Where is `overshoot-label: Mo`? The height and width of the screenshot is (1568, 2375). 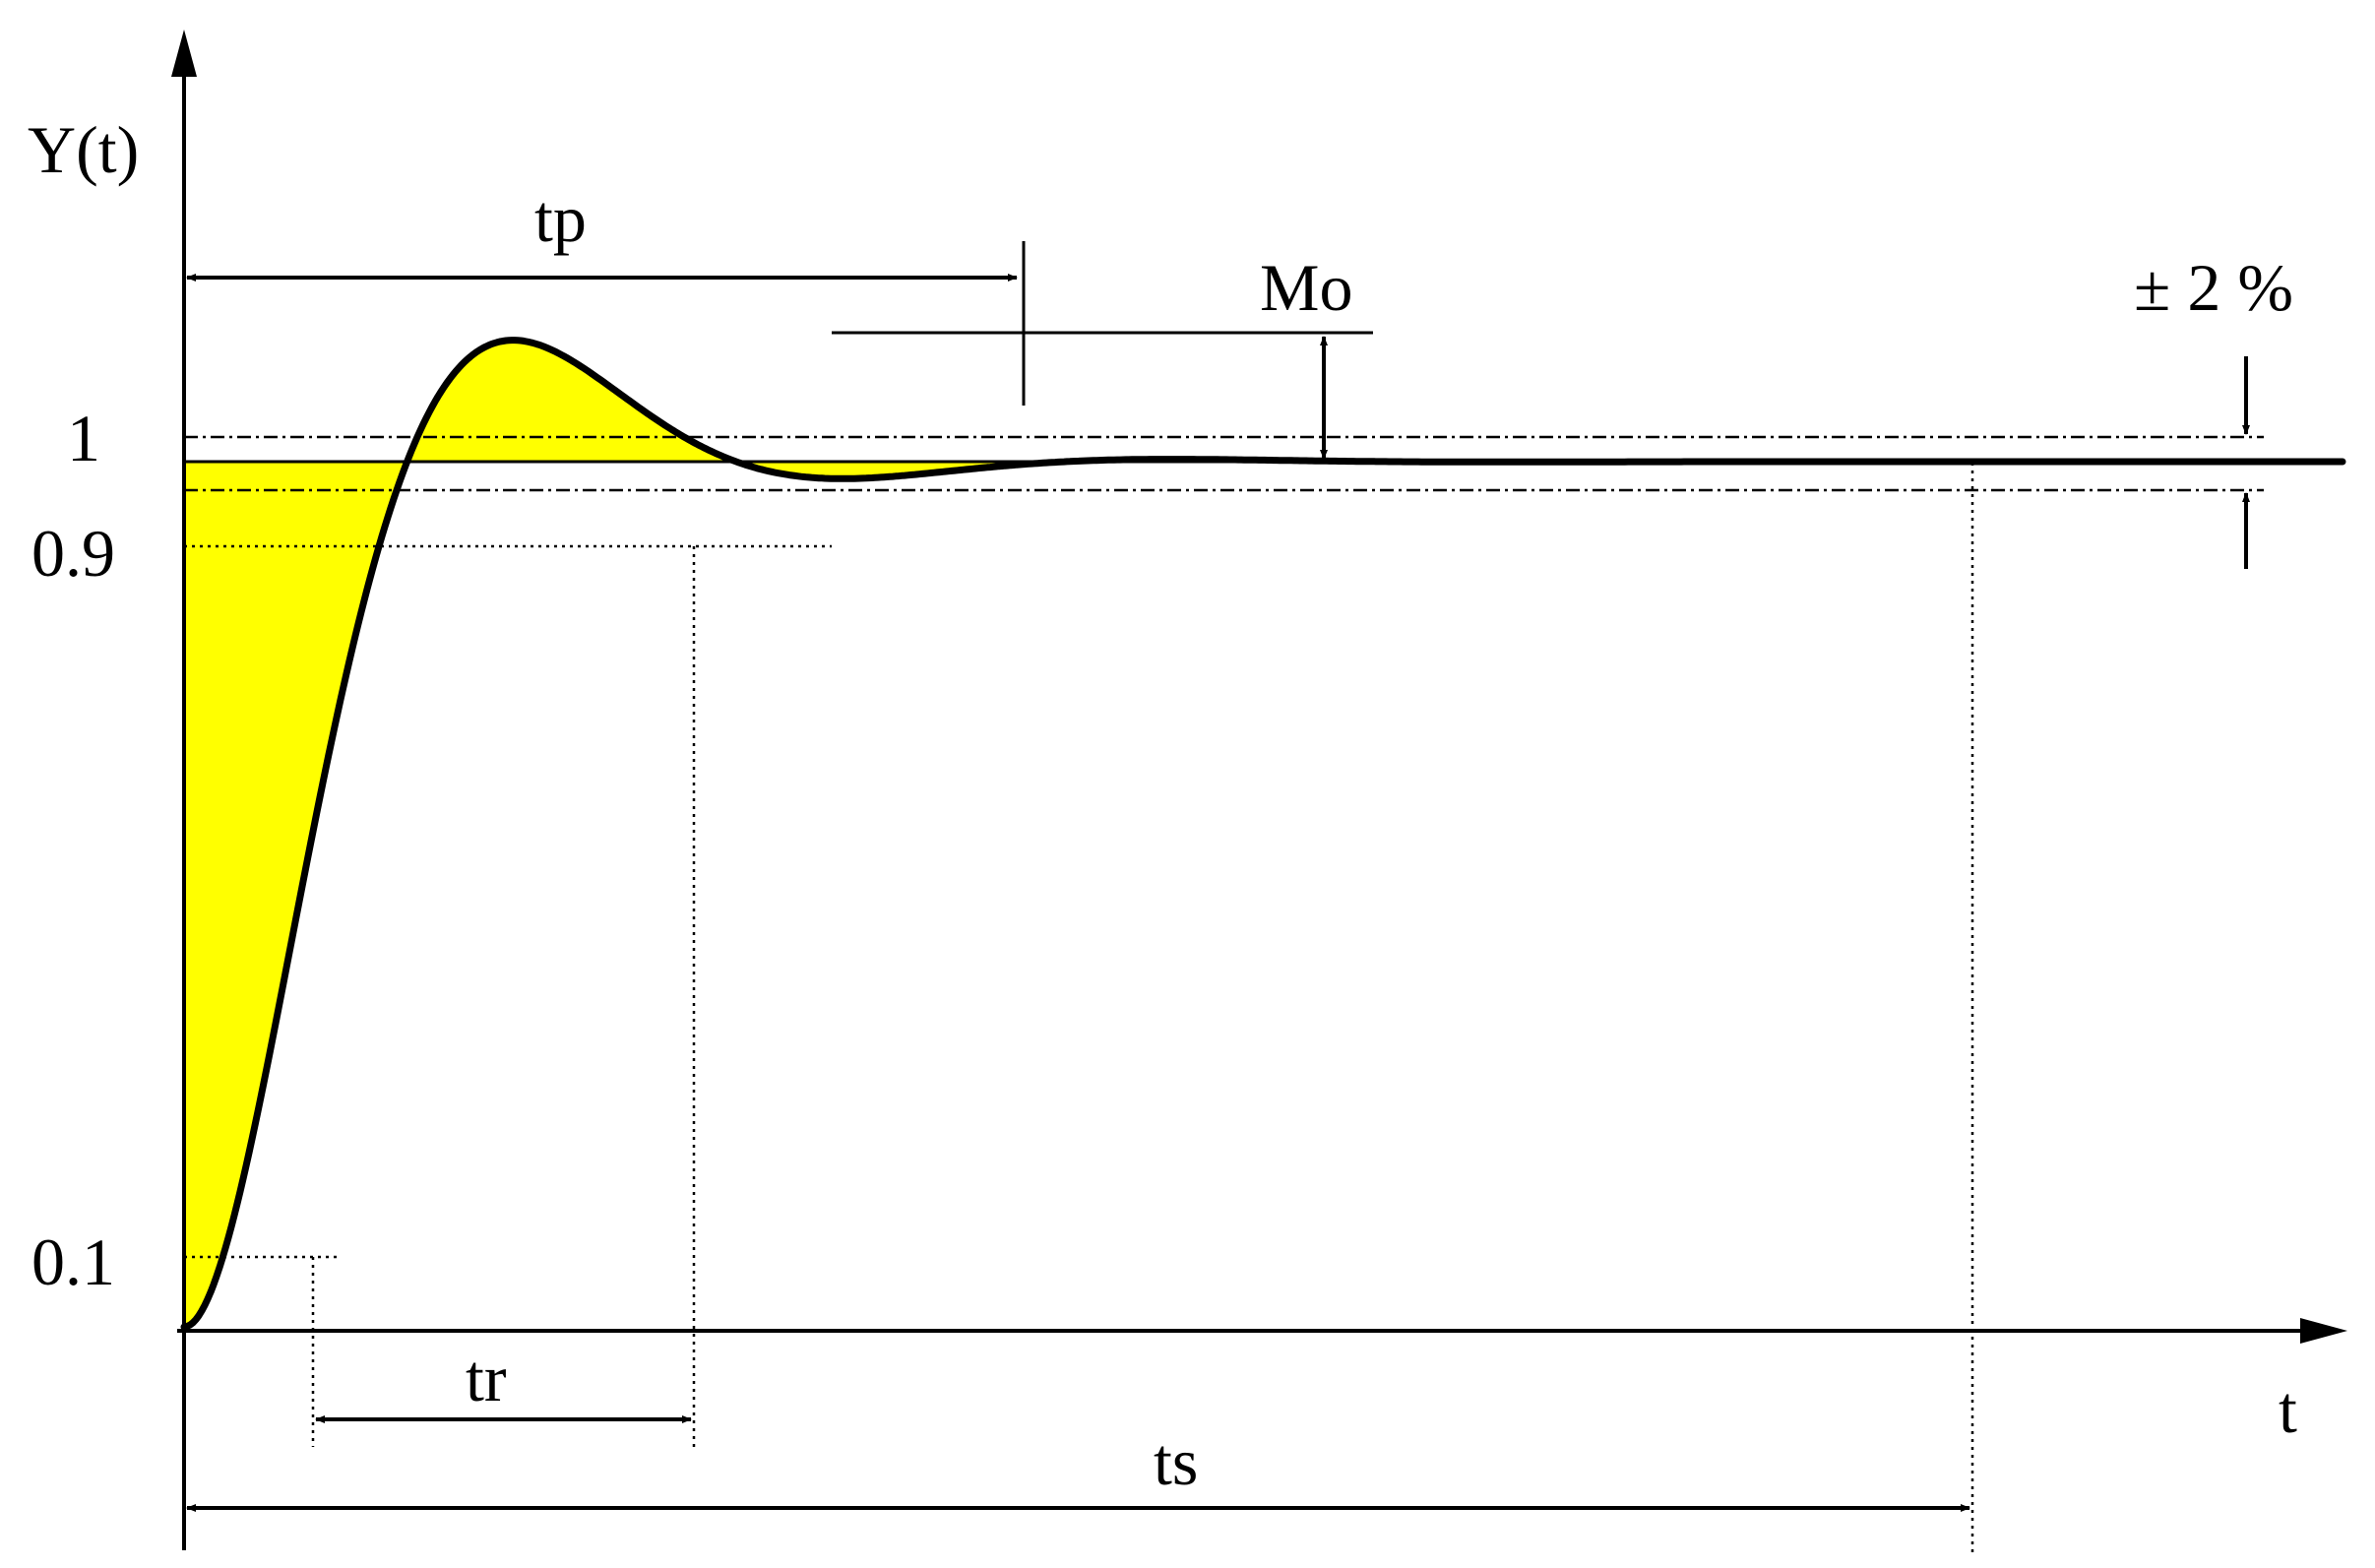 overshoot-label: Mo is located at coordinates (1306, 287).